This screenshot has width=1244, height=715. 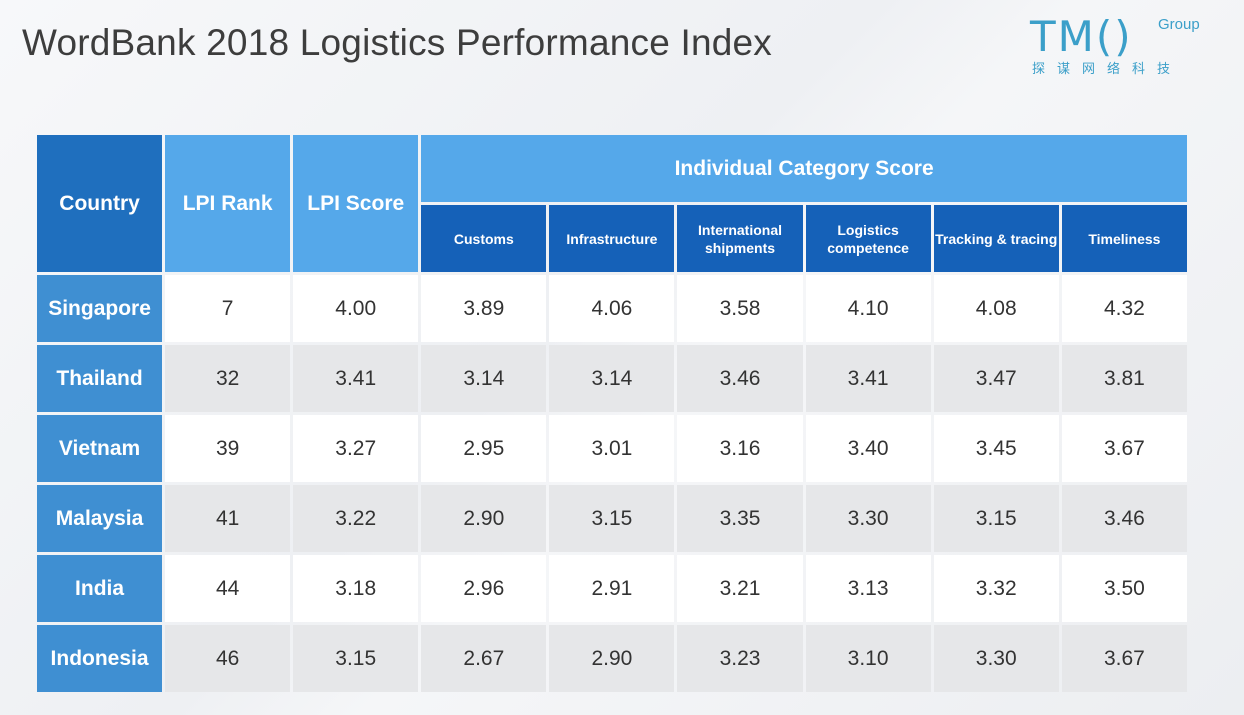 What do you see at coordinates (100, 378) in the screenshot?
I see `country-cell: Thailand` at bounding box center [100, 378].